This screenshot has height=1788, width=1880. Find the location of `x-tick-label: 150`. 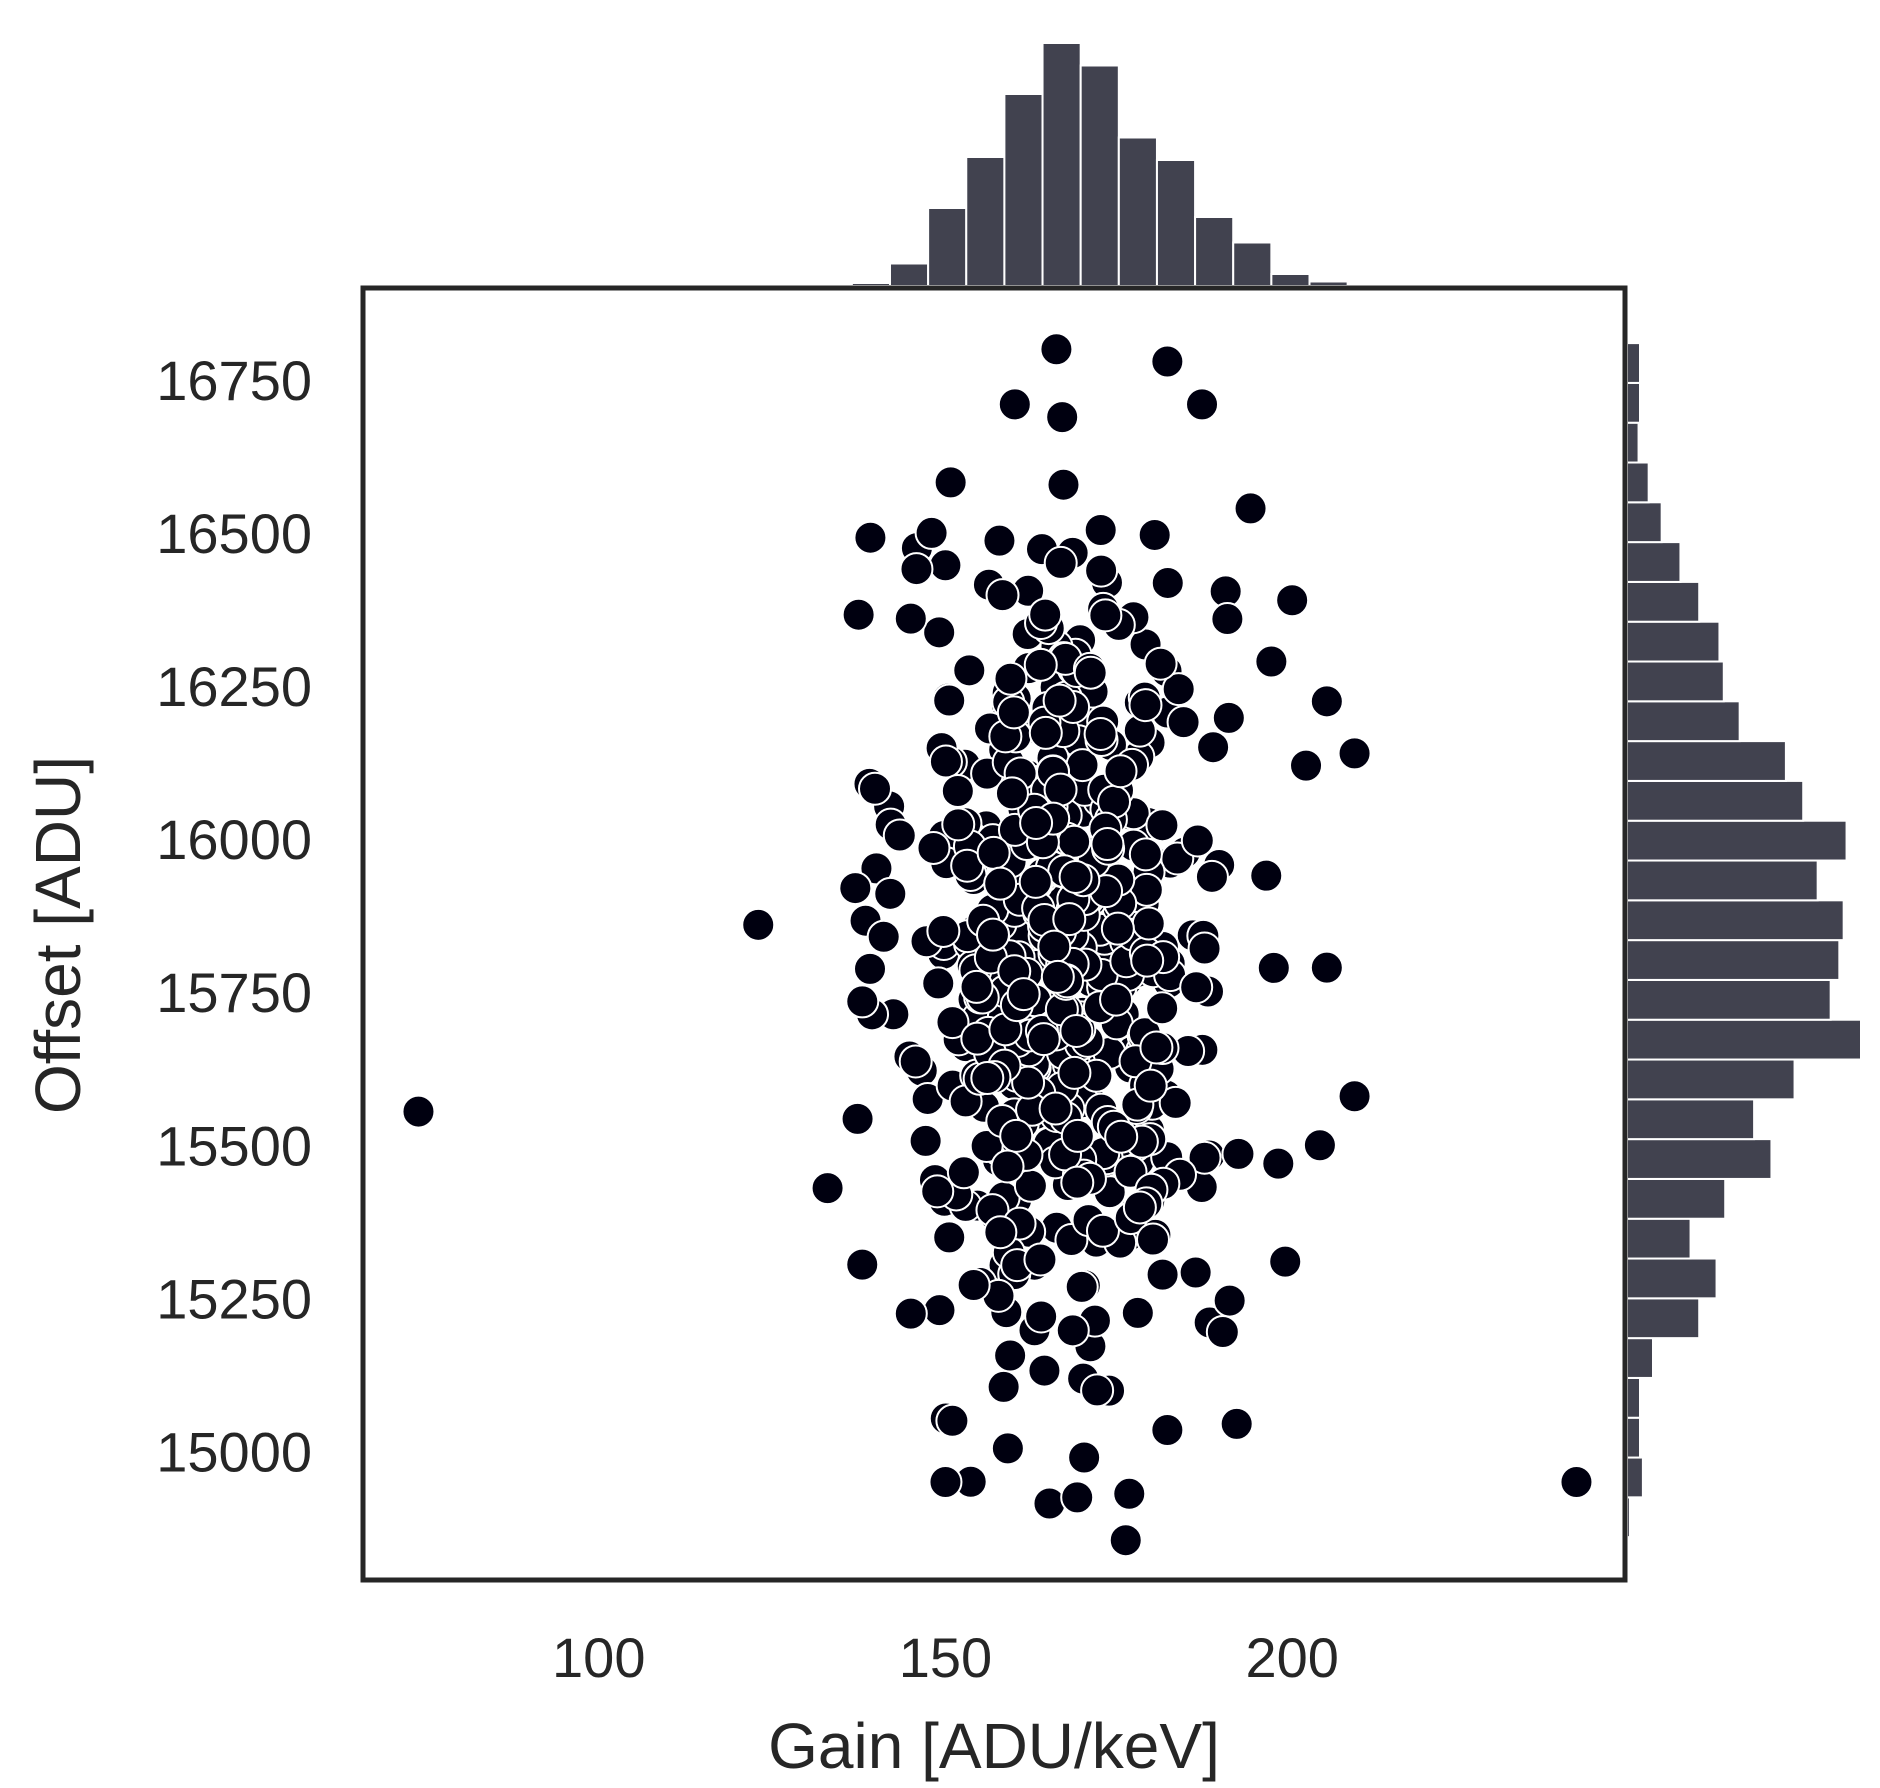

x-tick-label: 150 is located at coordinates (945, 1657).